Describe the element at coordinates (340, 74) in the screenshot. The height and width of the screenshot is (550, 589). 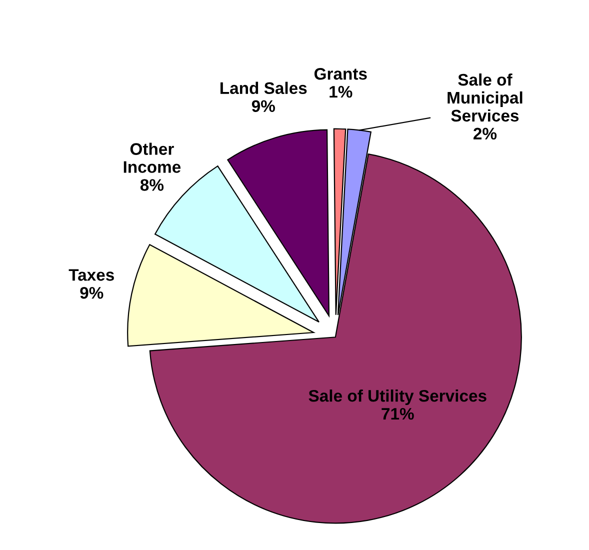
I see `slice-label: Grants` at that location.